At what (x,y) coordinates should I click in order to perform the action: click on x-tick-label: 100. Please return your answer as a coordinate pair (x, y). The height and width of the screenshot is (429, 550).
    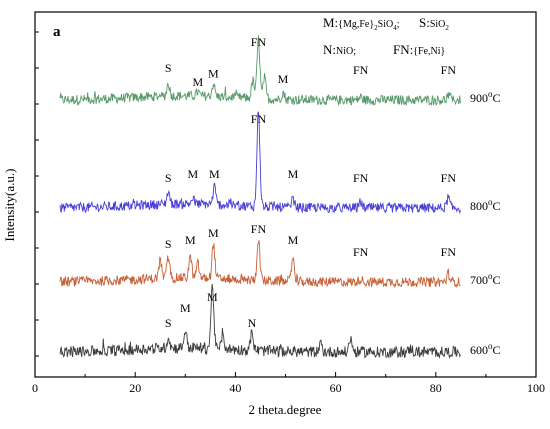
    Looking at the image, I should click on (536, 388).